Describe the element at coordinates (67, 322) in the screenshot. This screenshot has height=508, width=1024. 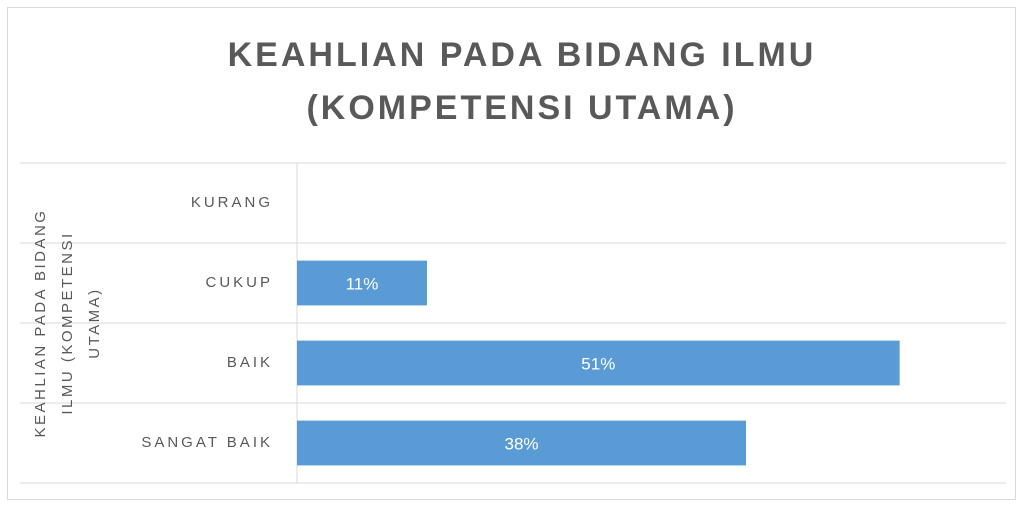
I see `y-axis-title: ILMU (KOMPETENSI` at that location.